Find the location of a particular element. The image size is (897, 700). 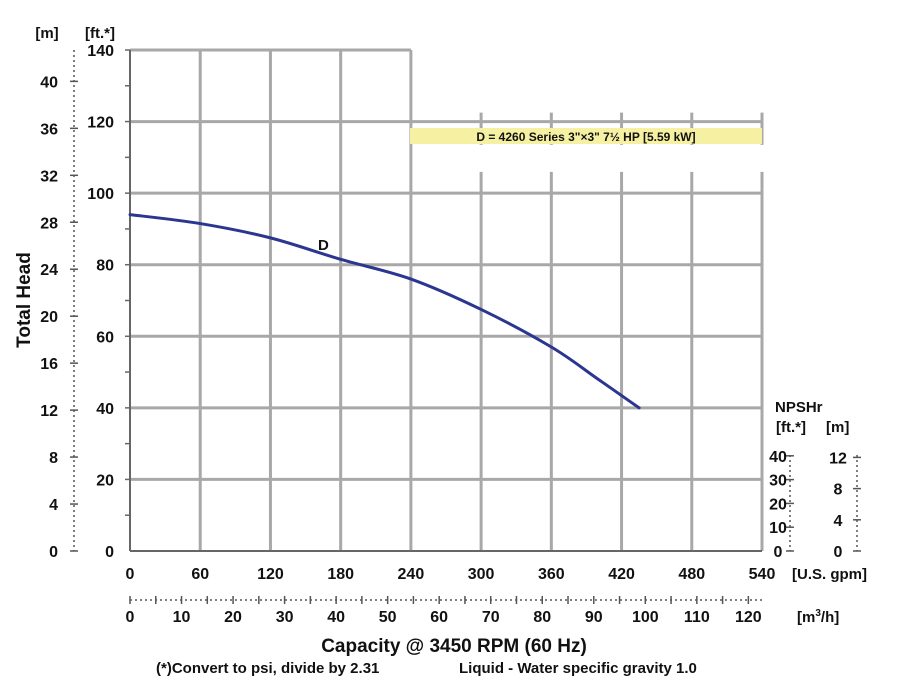

y-m-tick-28: 28 is located at coordinates (49, 223).